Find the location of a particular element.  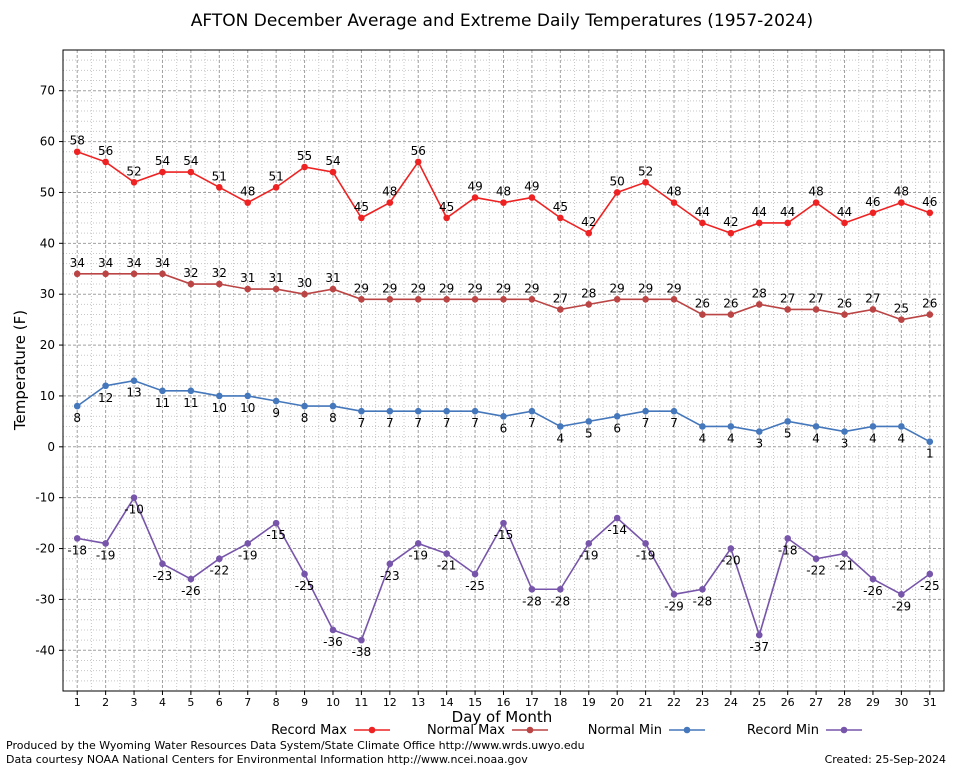

normal-min-data-label: 8 is located at coordinates (333, 418).